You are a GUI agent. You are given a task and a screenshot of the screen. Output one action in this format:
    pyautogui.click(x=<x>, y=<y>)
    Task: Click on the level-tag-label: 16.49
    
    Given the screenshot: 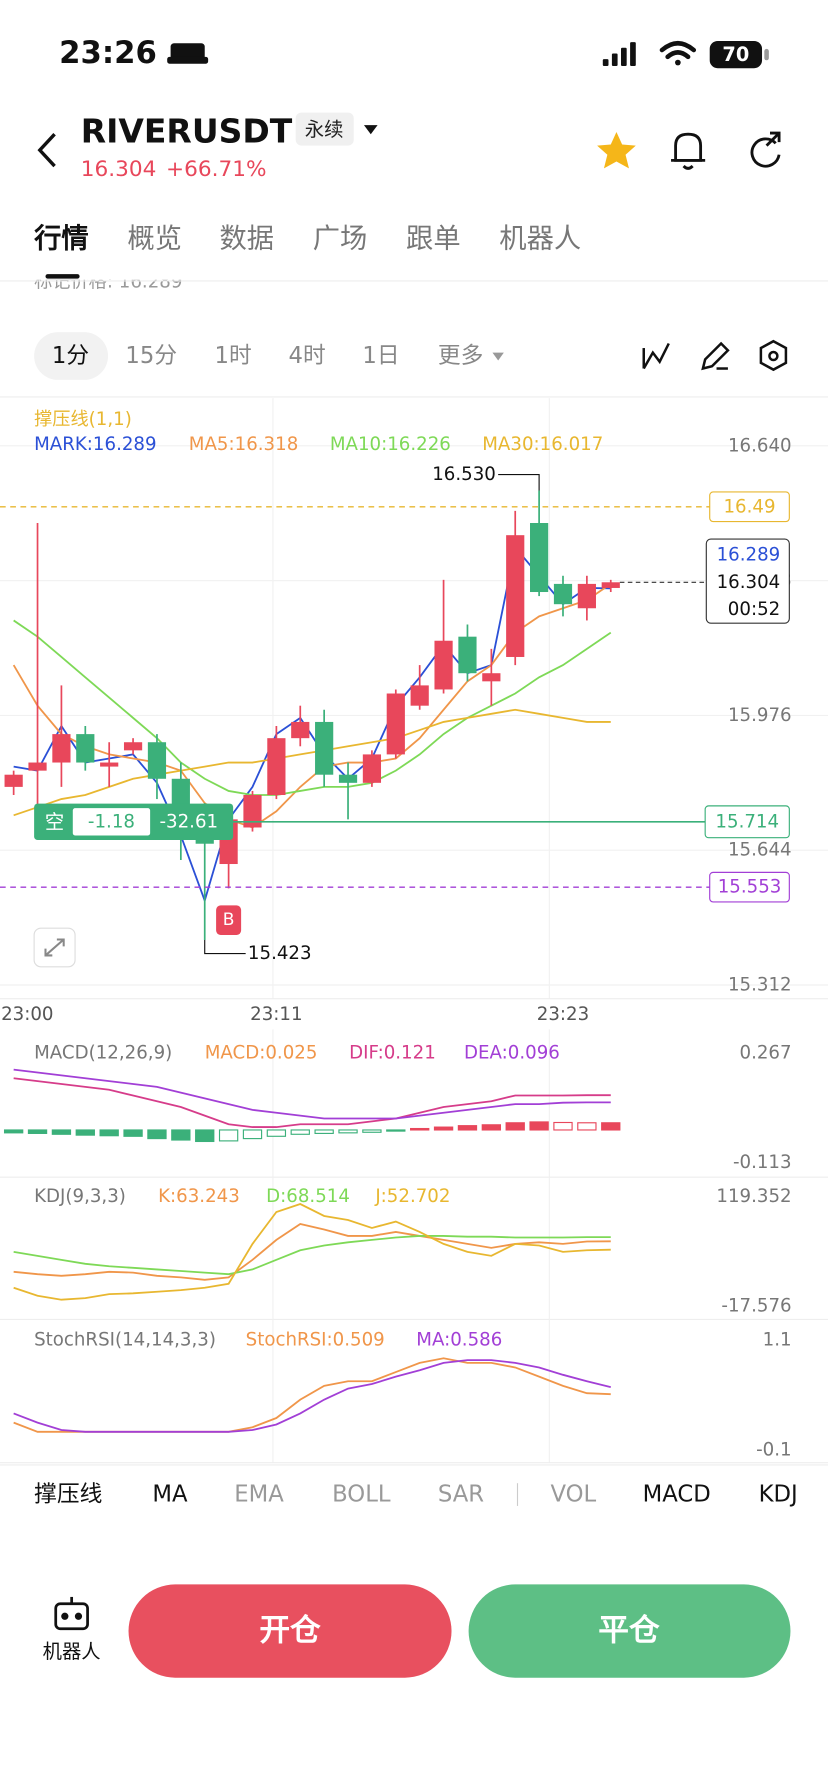 What is the action you would take?
    pyautogui.click(x=749, y=506)
    